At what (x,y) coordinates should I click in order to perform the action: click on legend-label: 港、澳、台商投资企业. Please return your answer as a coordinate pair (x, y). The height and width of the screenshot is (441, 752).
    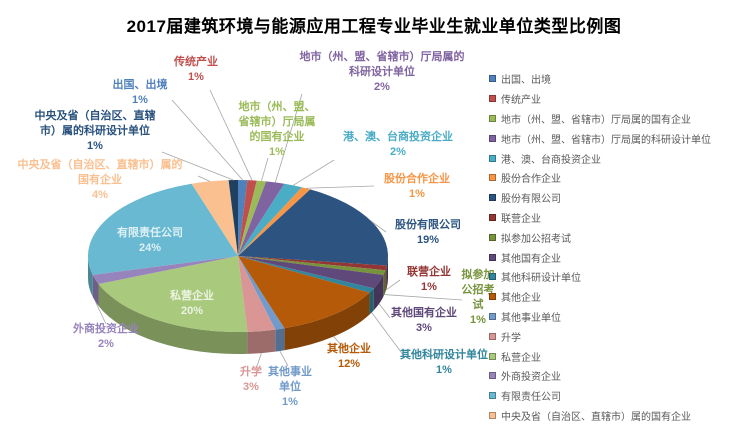
    Looking at the image, I should click on (551, 160).